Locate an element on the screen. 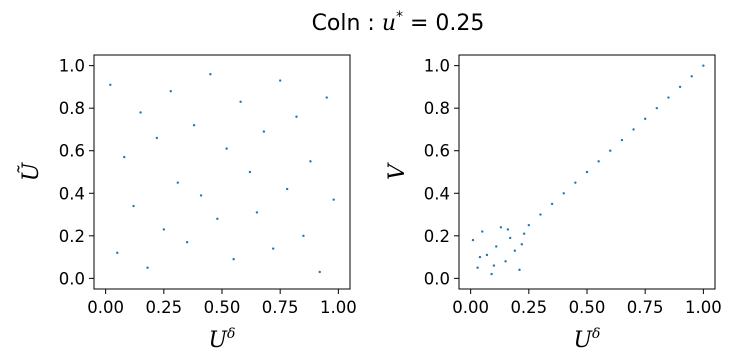  figure-title-var: u is located at coordinates (389, 23).